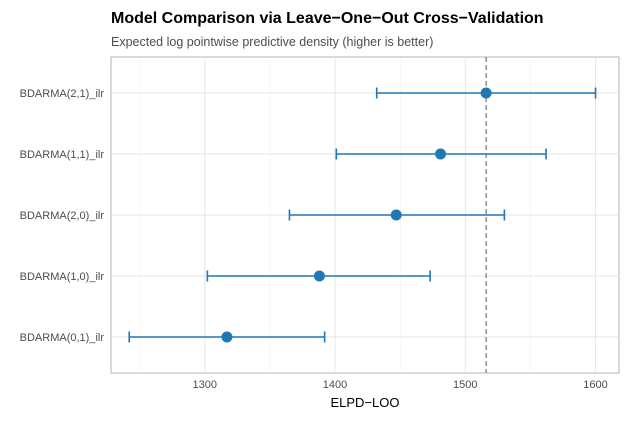  I want to click on x-tick-label: 1500, so click(465, 385).